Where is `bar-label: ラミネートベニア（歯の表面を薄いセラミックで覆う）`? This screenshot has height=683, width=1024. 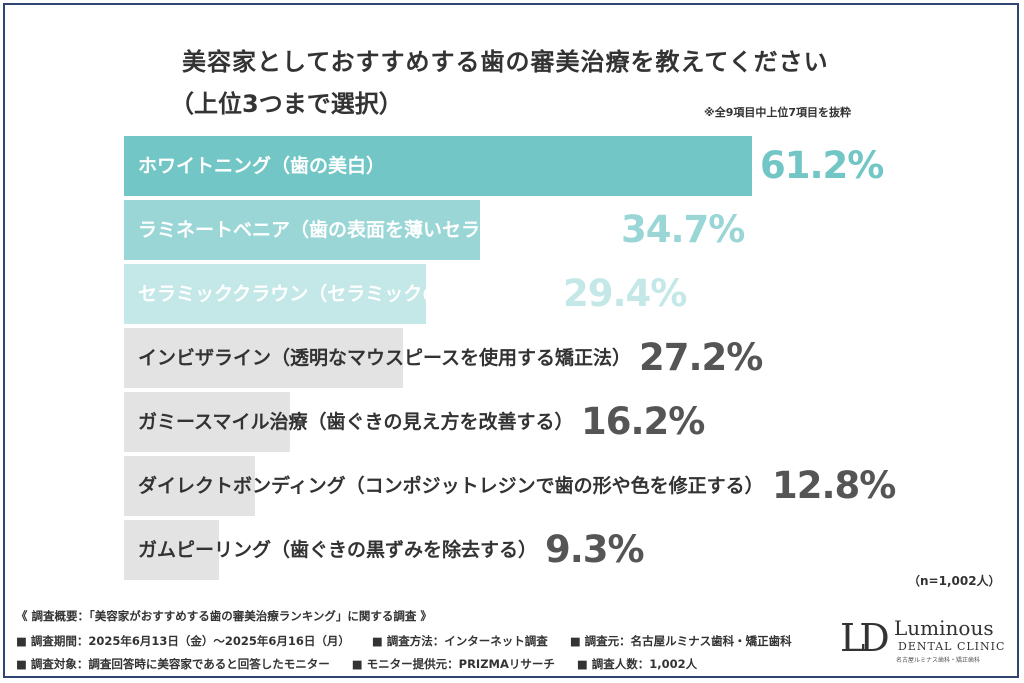 bar-label: ラミネートベニア（歯の表面を薄いセラミックで覆う） is located at coordinates (376, 230).